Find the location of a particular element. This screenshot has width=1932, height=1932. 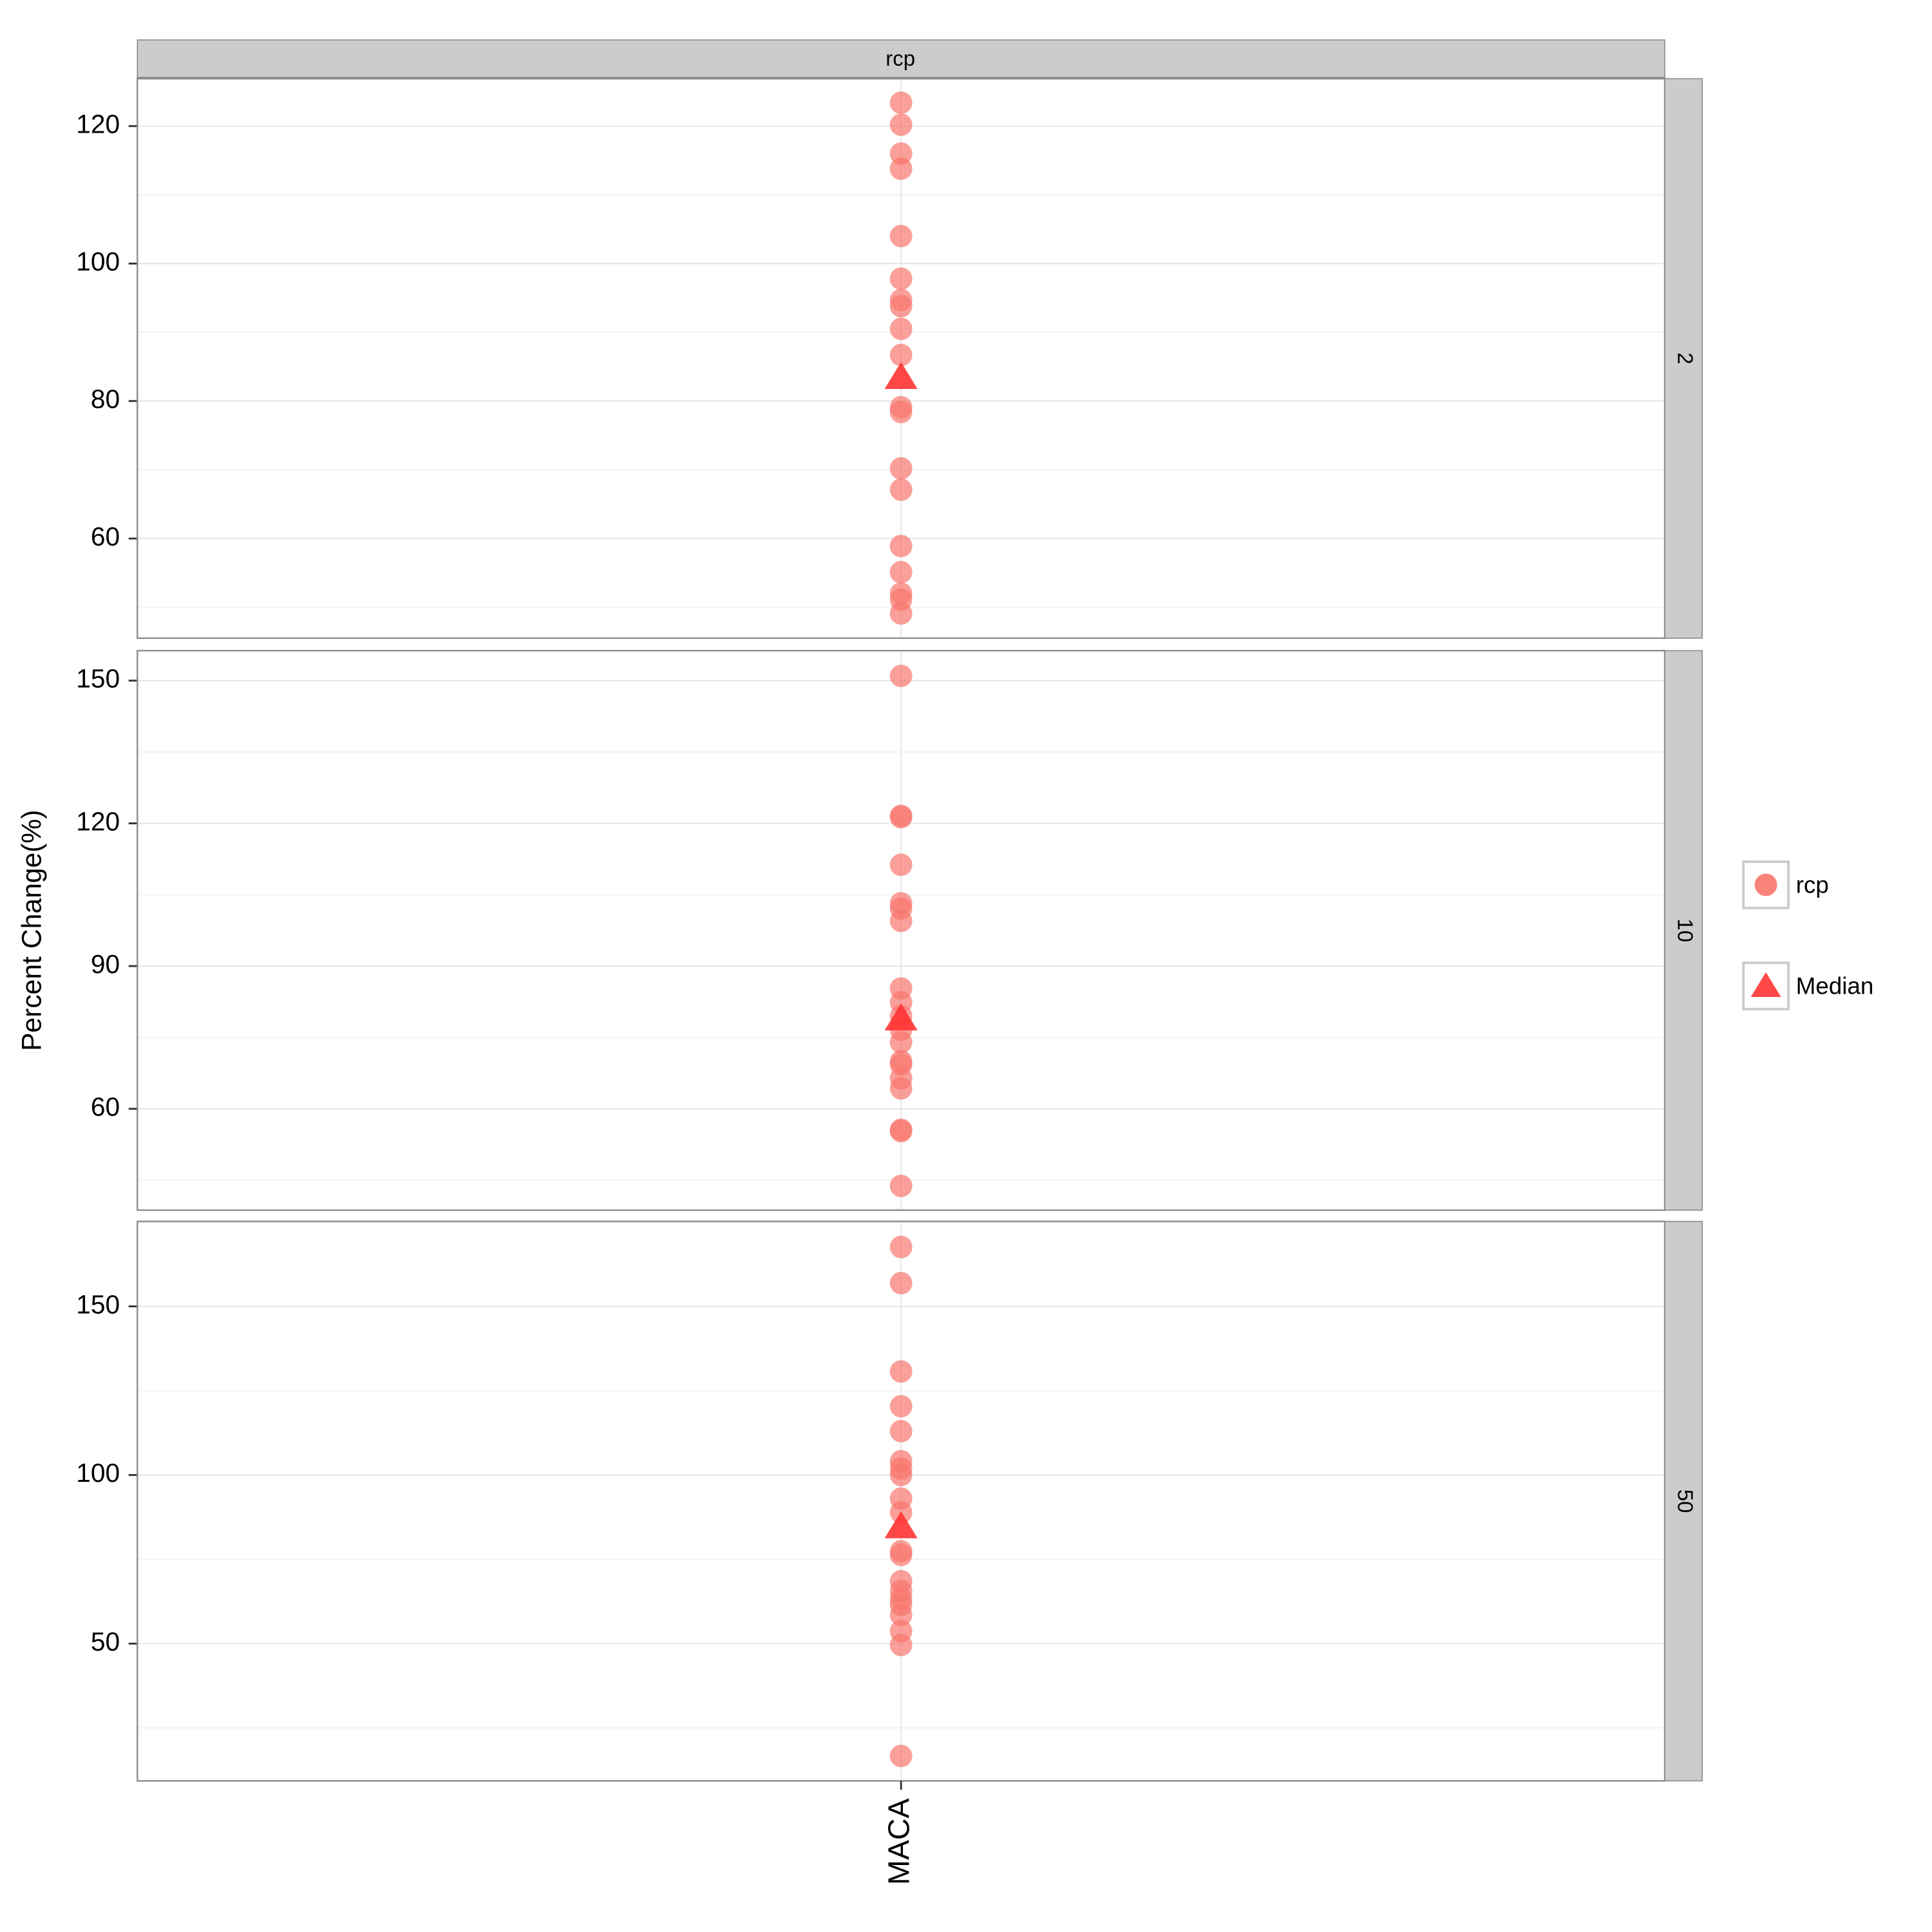

legend-label: rcp is located at coordinates (1812, 885).